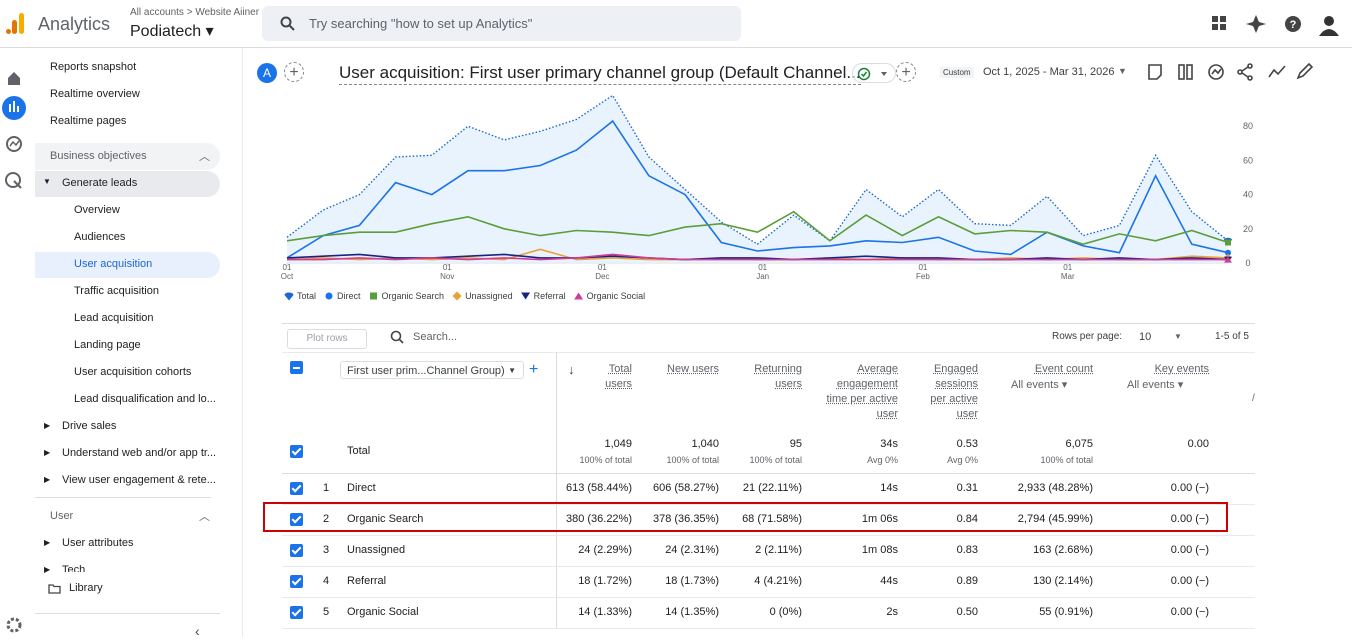  I want to click on column-header: Total users, so click(610, 377).